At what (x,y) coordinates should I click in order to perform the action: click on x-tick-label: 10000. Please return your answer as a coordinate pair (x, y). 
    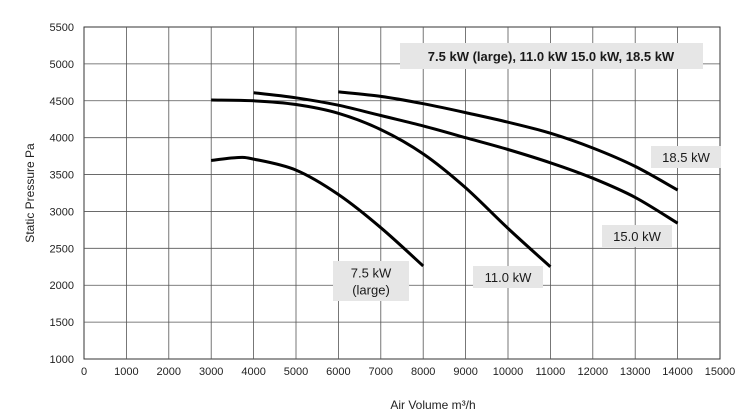
    Looking at the image, I should click on (508, 372).